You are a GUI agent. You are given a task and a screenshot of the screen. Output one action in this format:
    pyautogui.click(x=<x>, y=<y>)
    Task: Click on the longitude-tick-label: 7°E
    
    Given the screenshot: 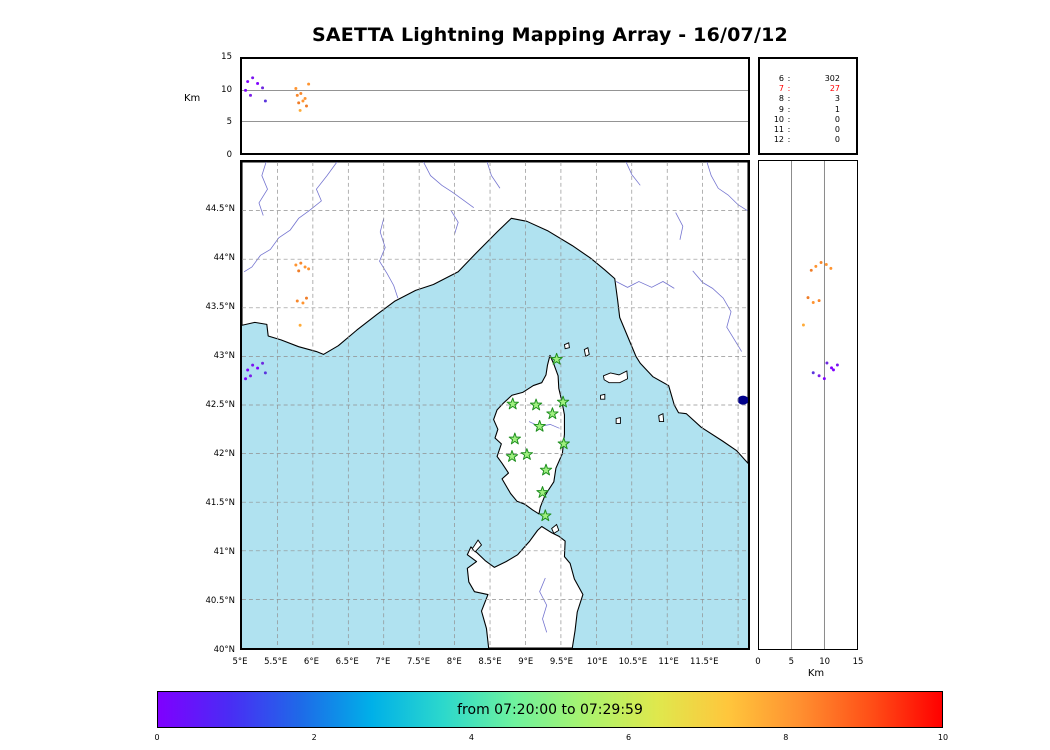 What is the action you would take?
    pyautogui.click(x=383, y=662)
    